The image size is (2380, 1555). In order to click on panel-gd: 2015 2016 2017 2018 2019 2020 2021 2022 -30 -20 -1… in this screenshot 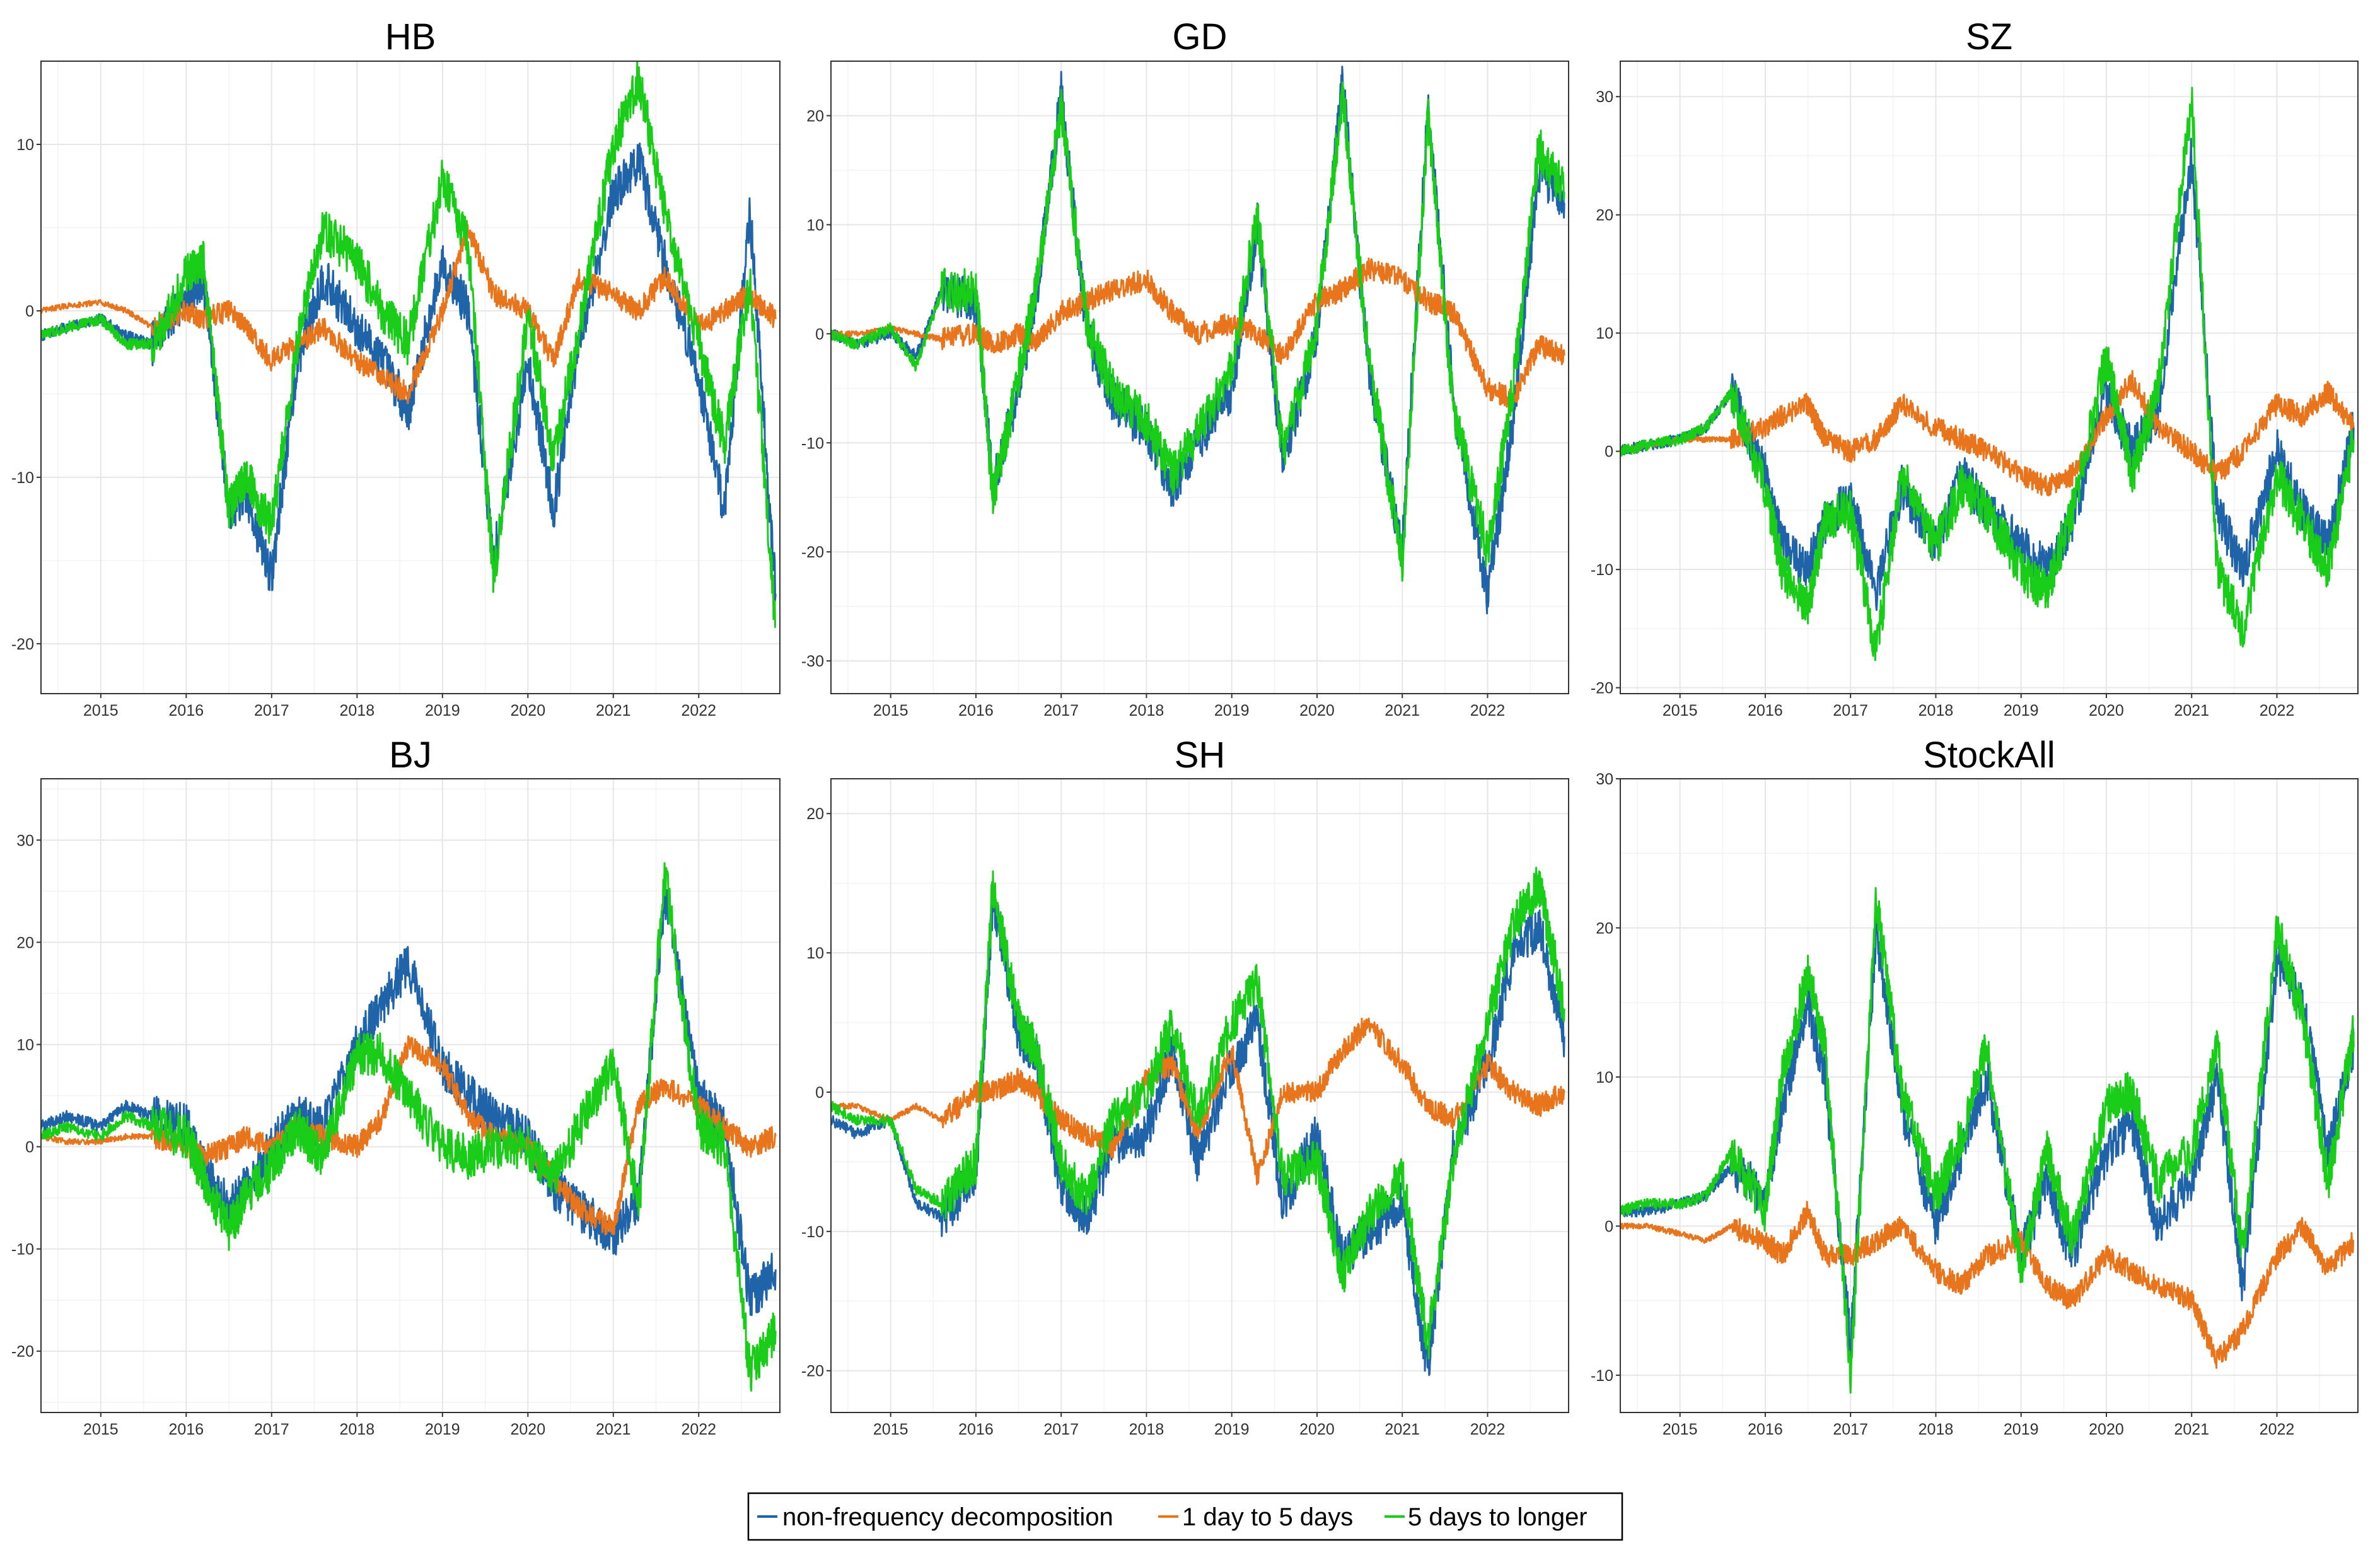, I will do `click(1185, 368)`.